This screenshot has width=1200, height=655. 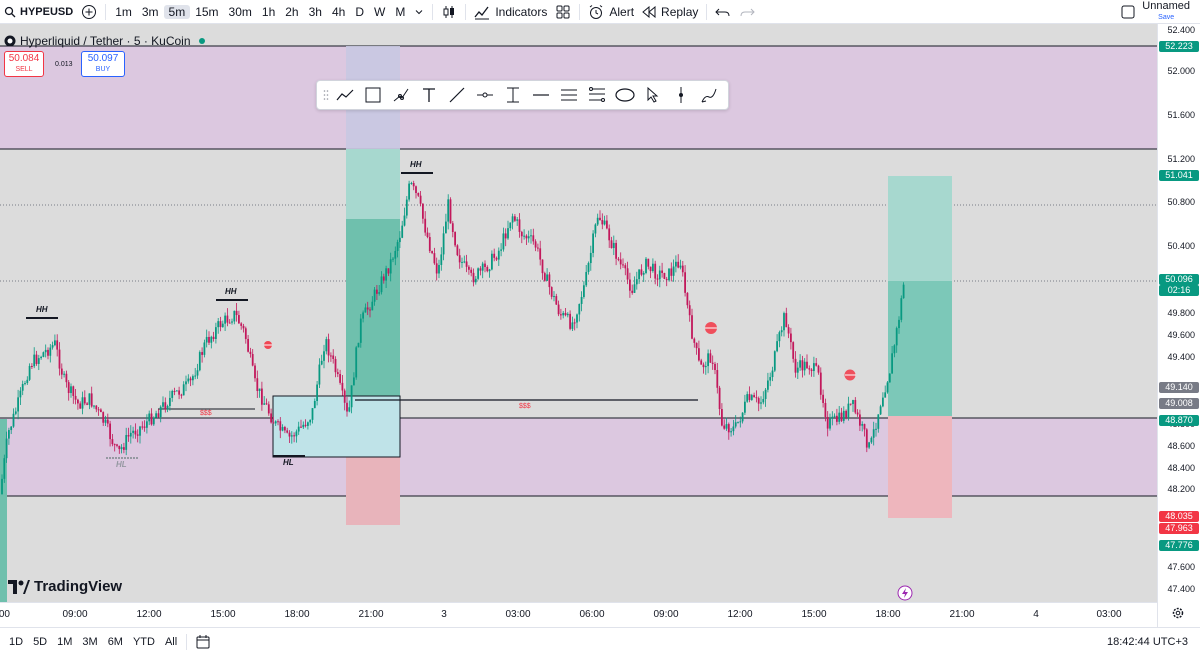 I want to click on timeframe-2h: 2h, so click(x=292, y=11).